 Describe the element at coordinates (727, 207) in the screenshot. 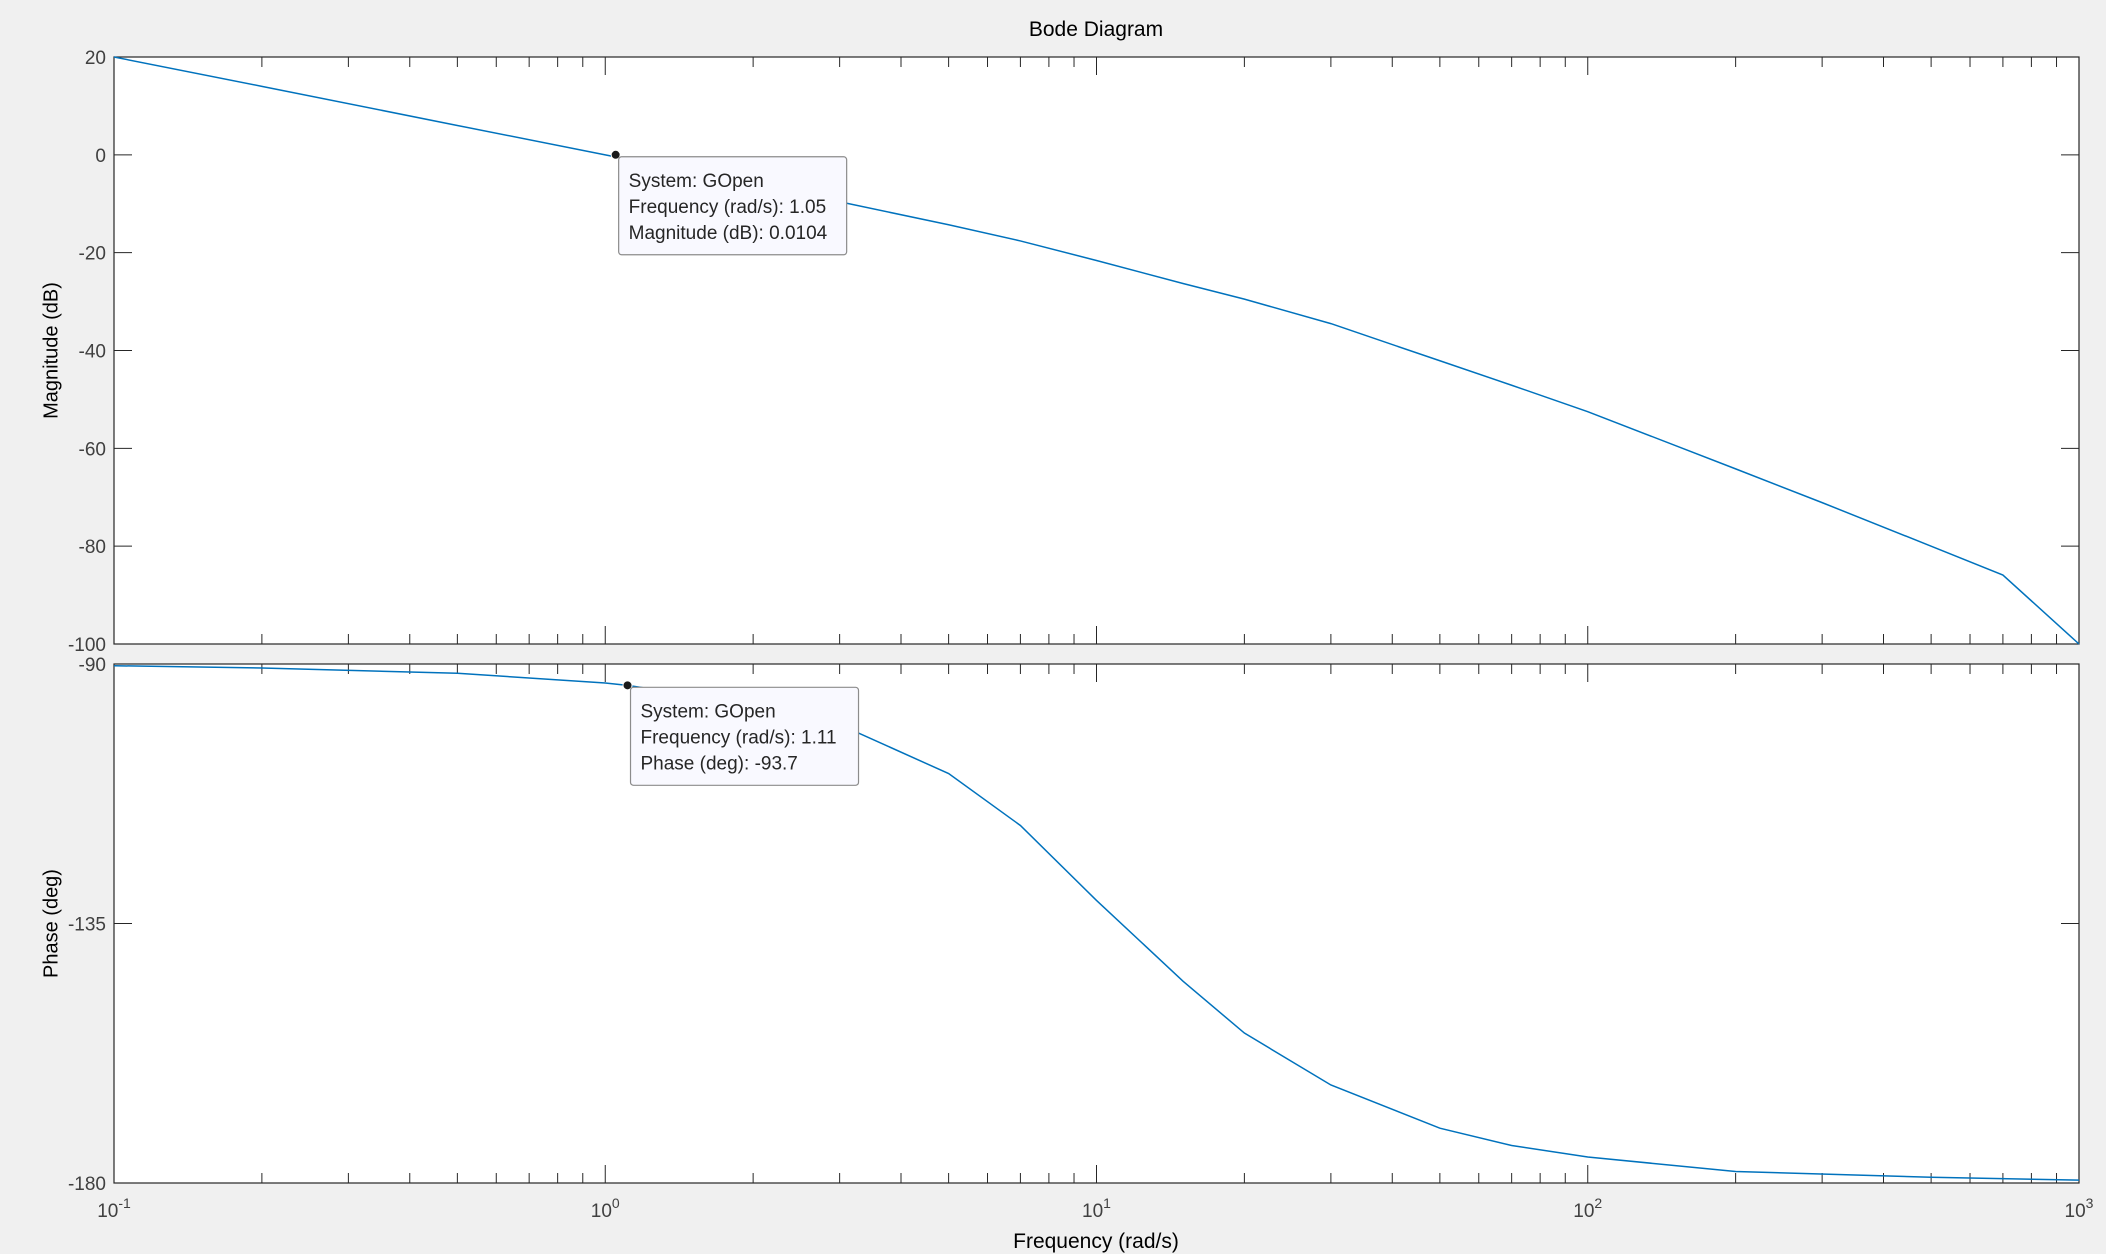

I see `magnitude-datatip-frequency: Frequency (rad/s): 1.05` at that location.